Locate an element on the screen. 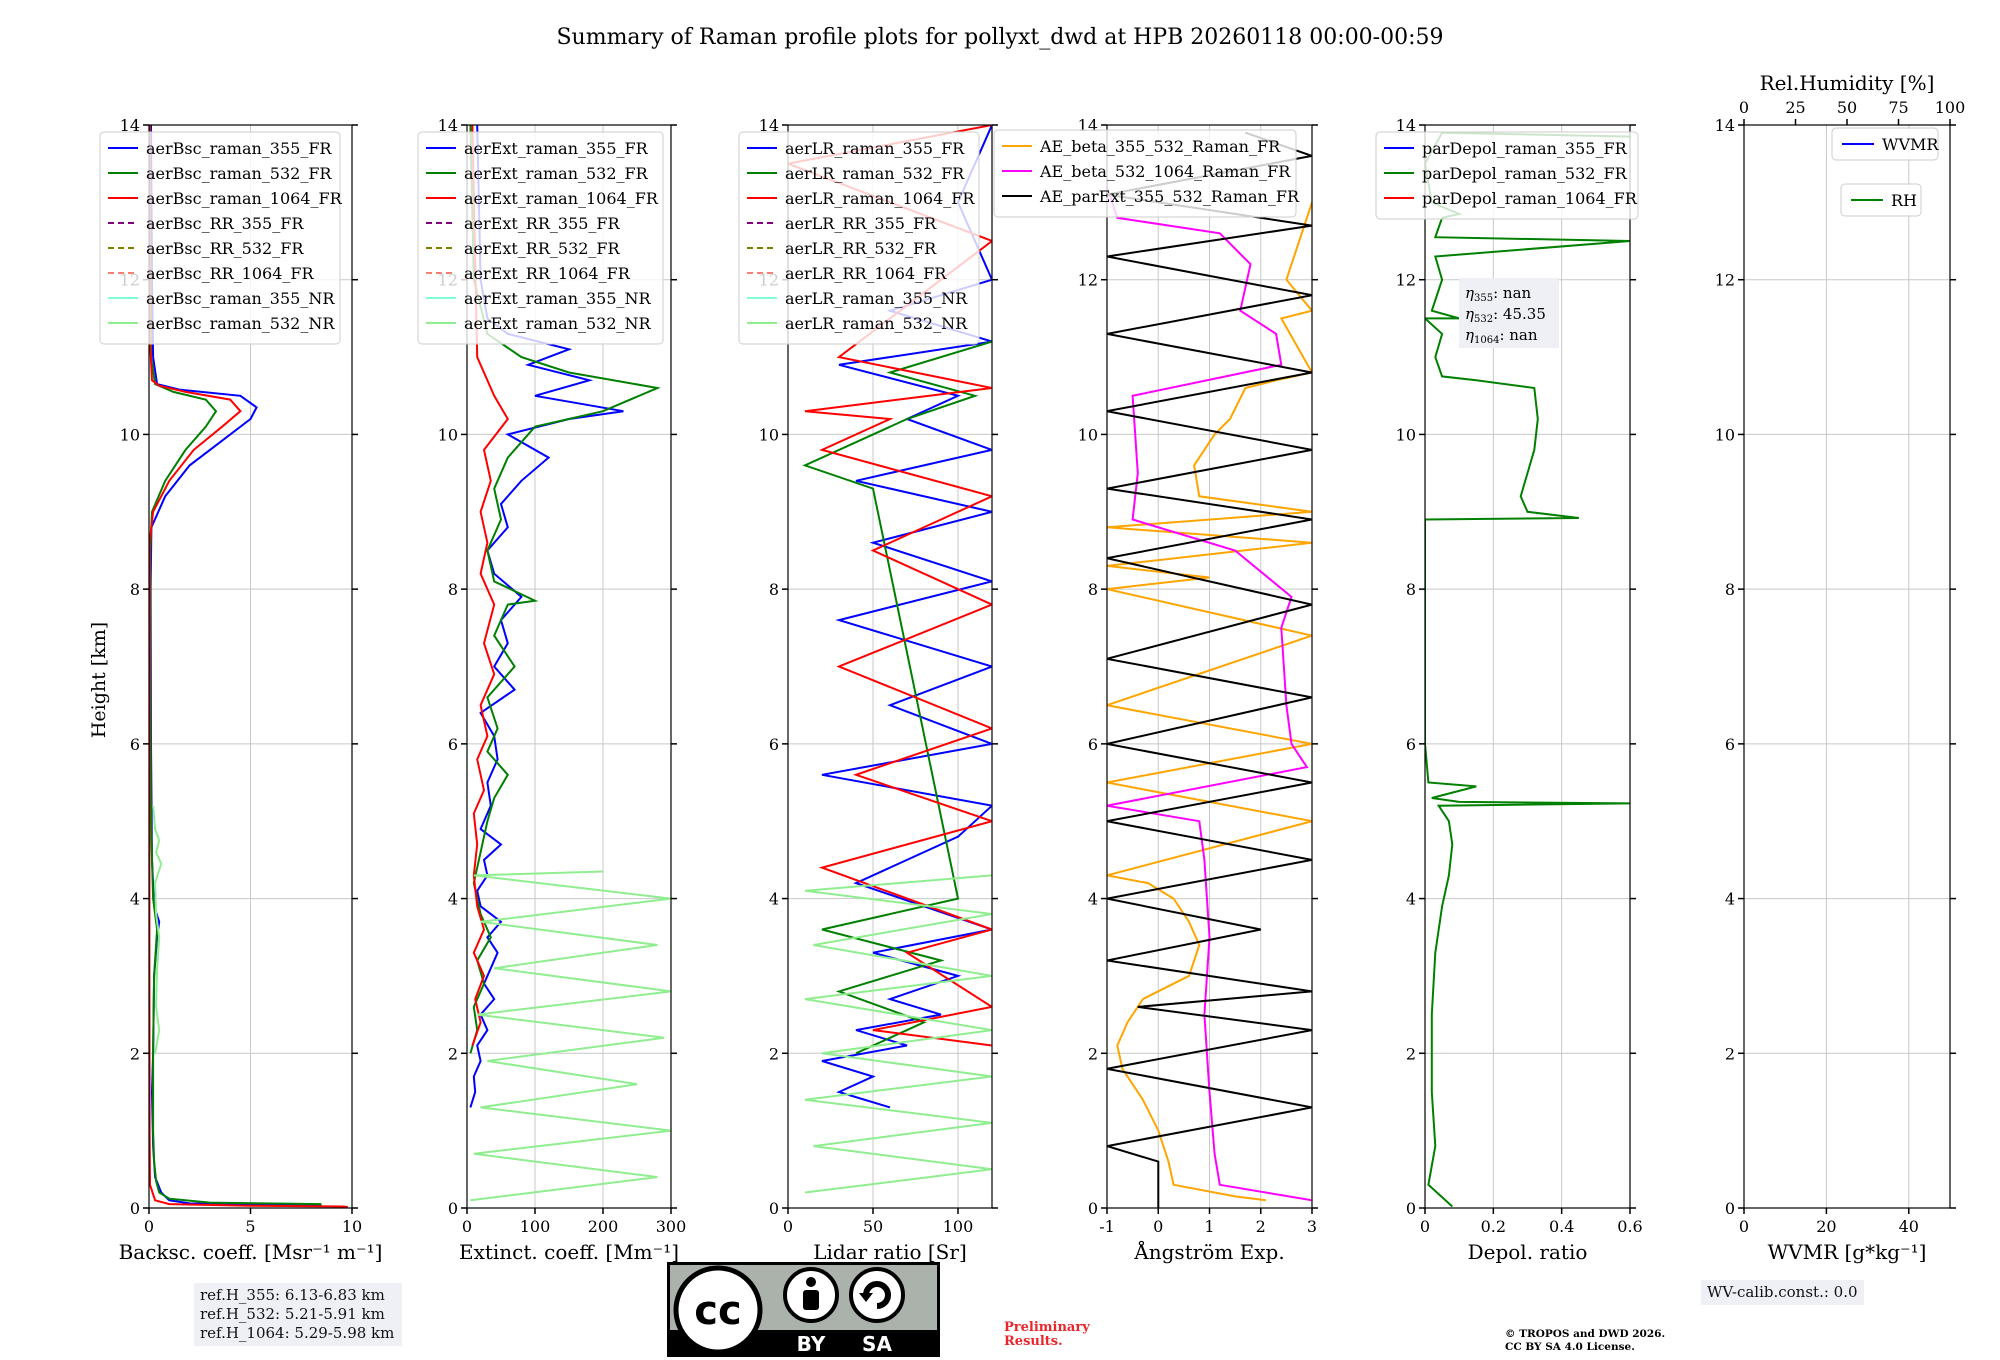 This screenshot has height=1360, width=2000. x-axis-label: Lidar ratio [Sr] is located at coordinates (890, 1252).